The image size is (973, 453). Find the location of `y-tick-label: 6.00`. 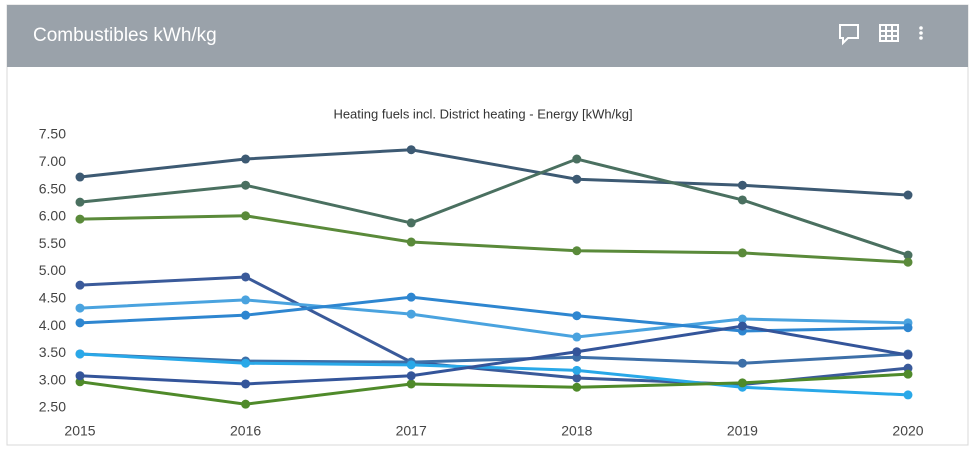

y-tick-label: 6.00 is located at coordinates (52, 216).